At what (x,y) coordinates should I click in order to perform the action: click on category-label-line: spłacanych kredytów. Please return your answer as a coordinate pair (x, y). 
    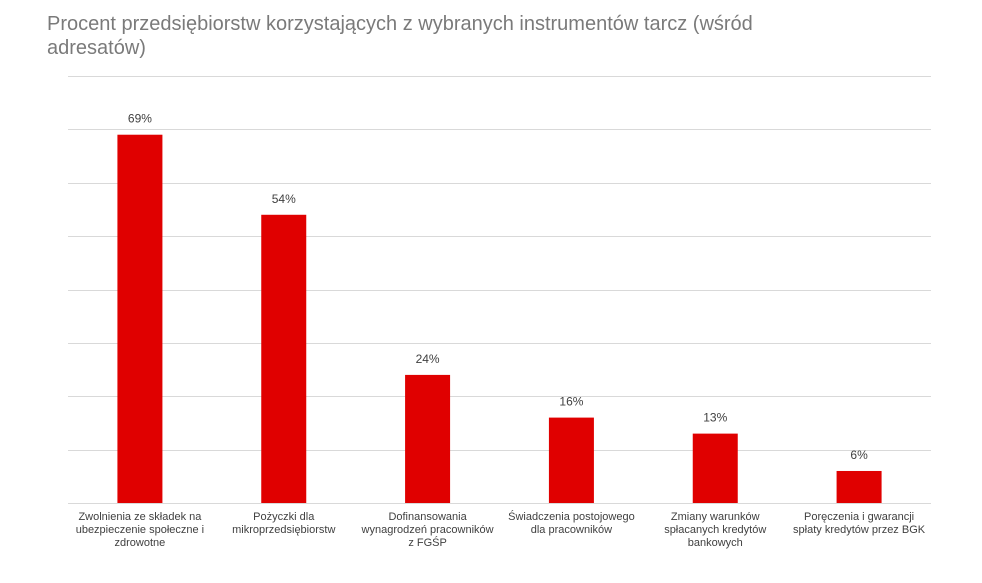
    Looking at the image, I should click on (715, 530).